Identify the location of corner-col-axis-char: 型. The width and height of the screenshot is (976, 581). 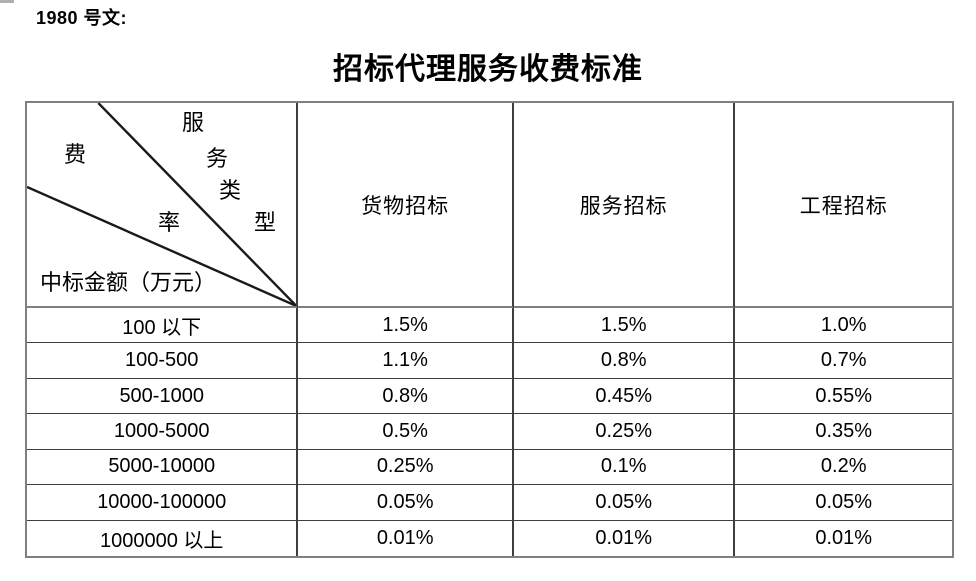
(265, 222).